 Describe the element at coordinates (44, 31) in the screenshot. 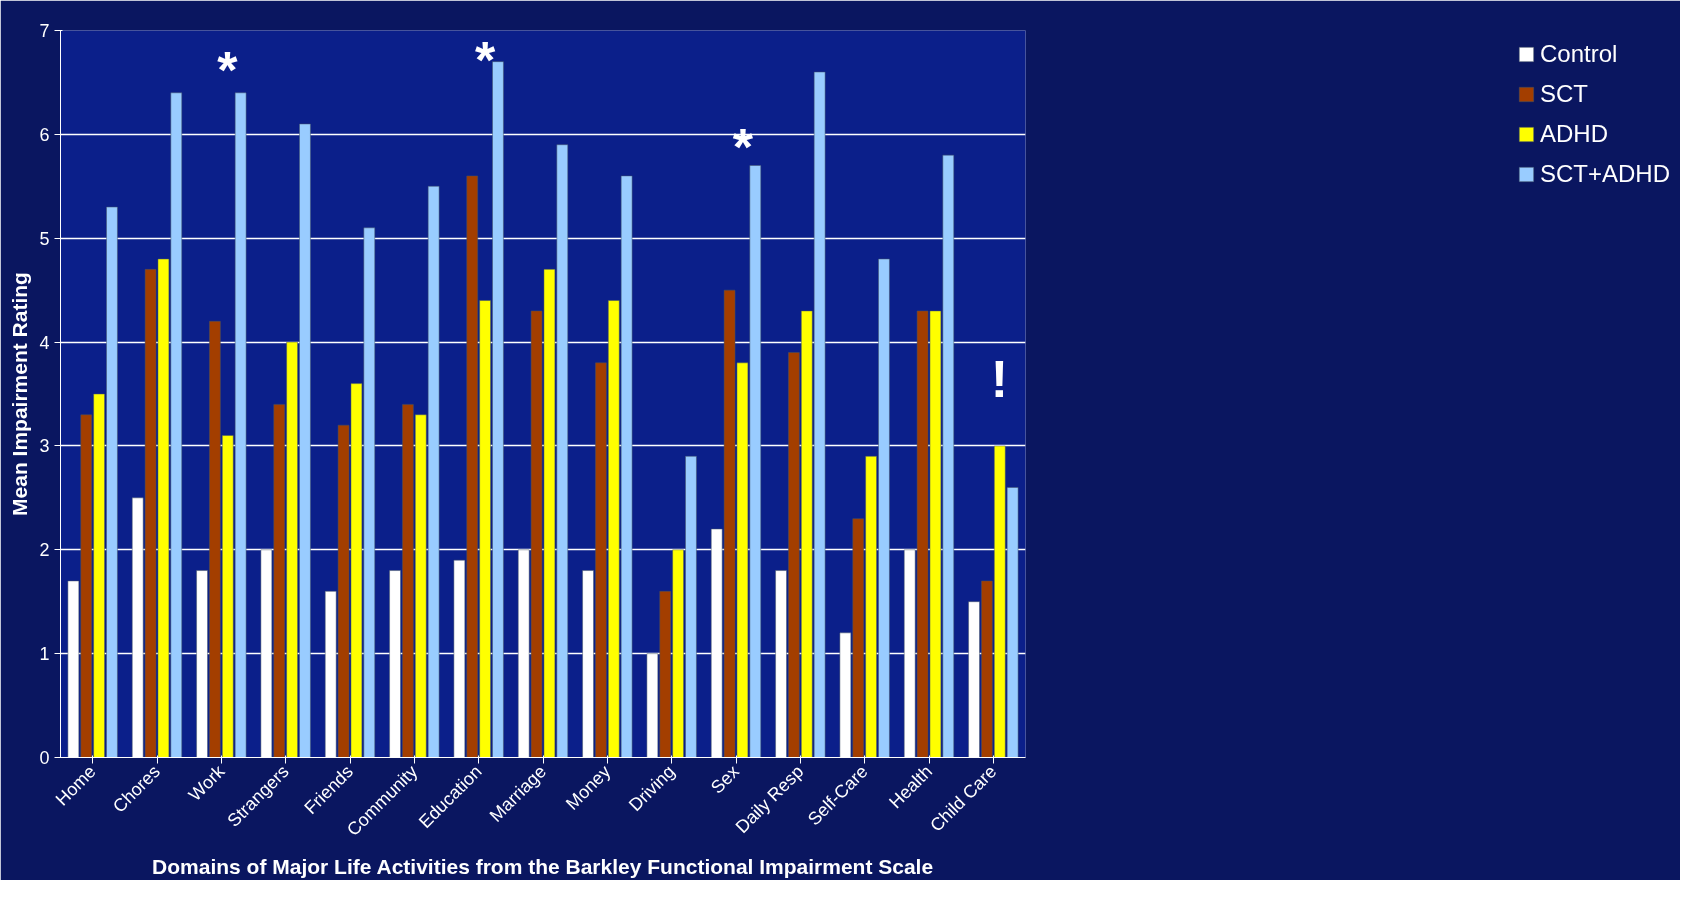

I see `y-tick-label: 7` at that location.